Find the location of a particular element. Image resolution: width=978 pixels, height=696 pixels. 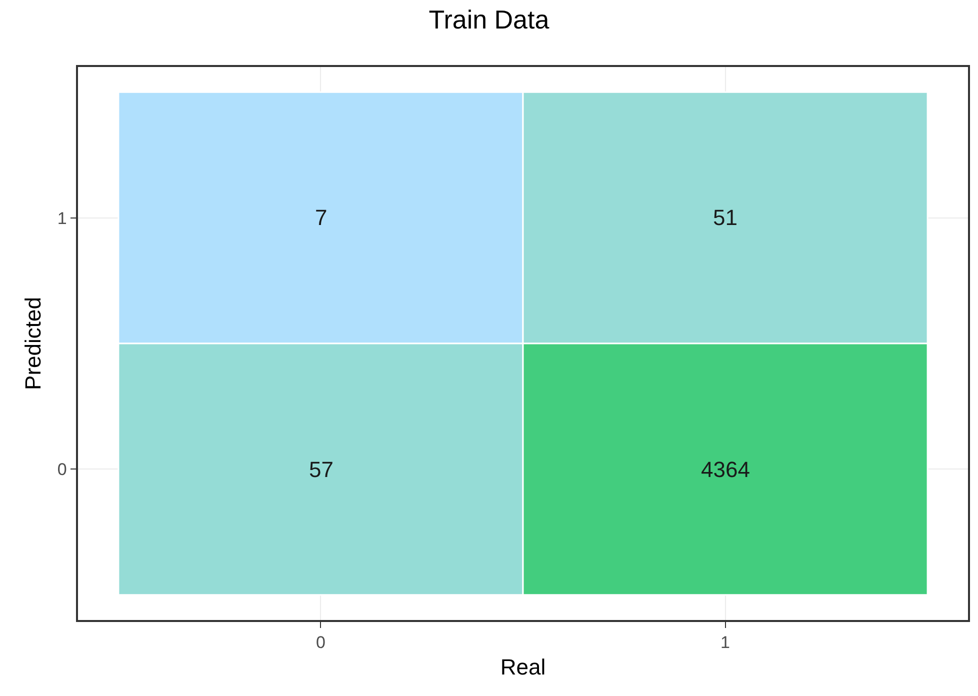

x-axis-title: Real is located at coordinates (523, 667).